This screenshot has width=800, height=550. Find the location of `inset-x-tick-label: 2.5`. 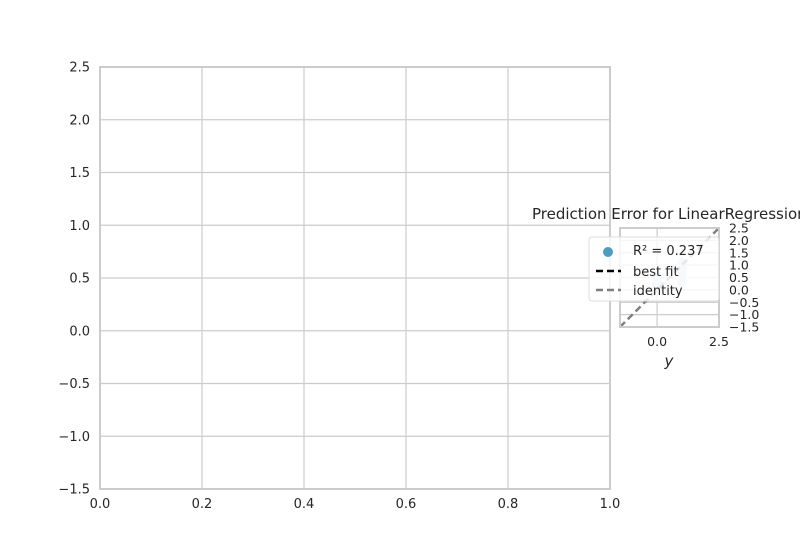

inset-x-tick-label: 2.5 is located at coordinates (719, 341).